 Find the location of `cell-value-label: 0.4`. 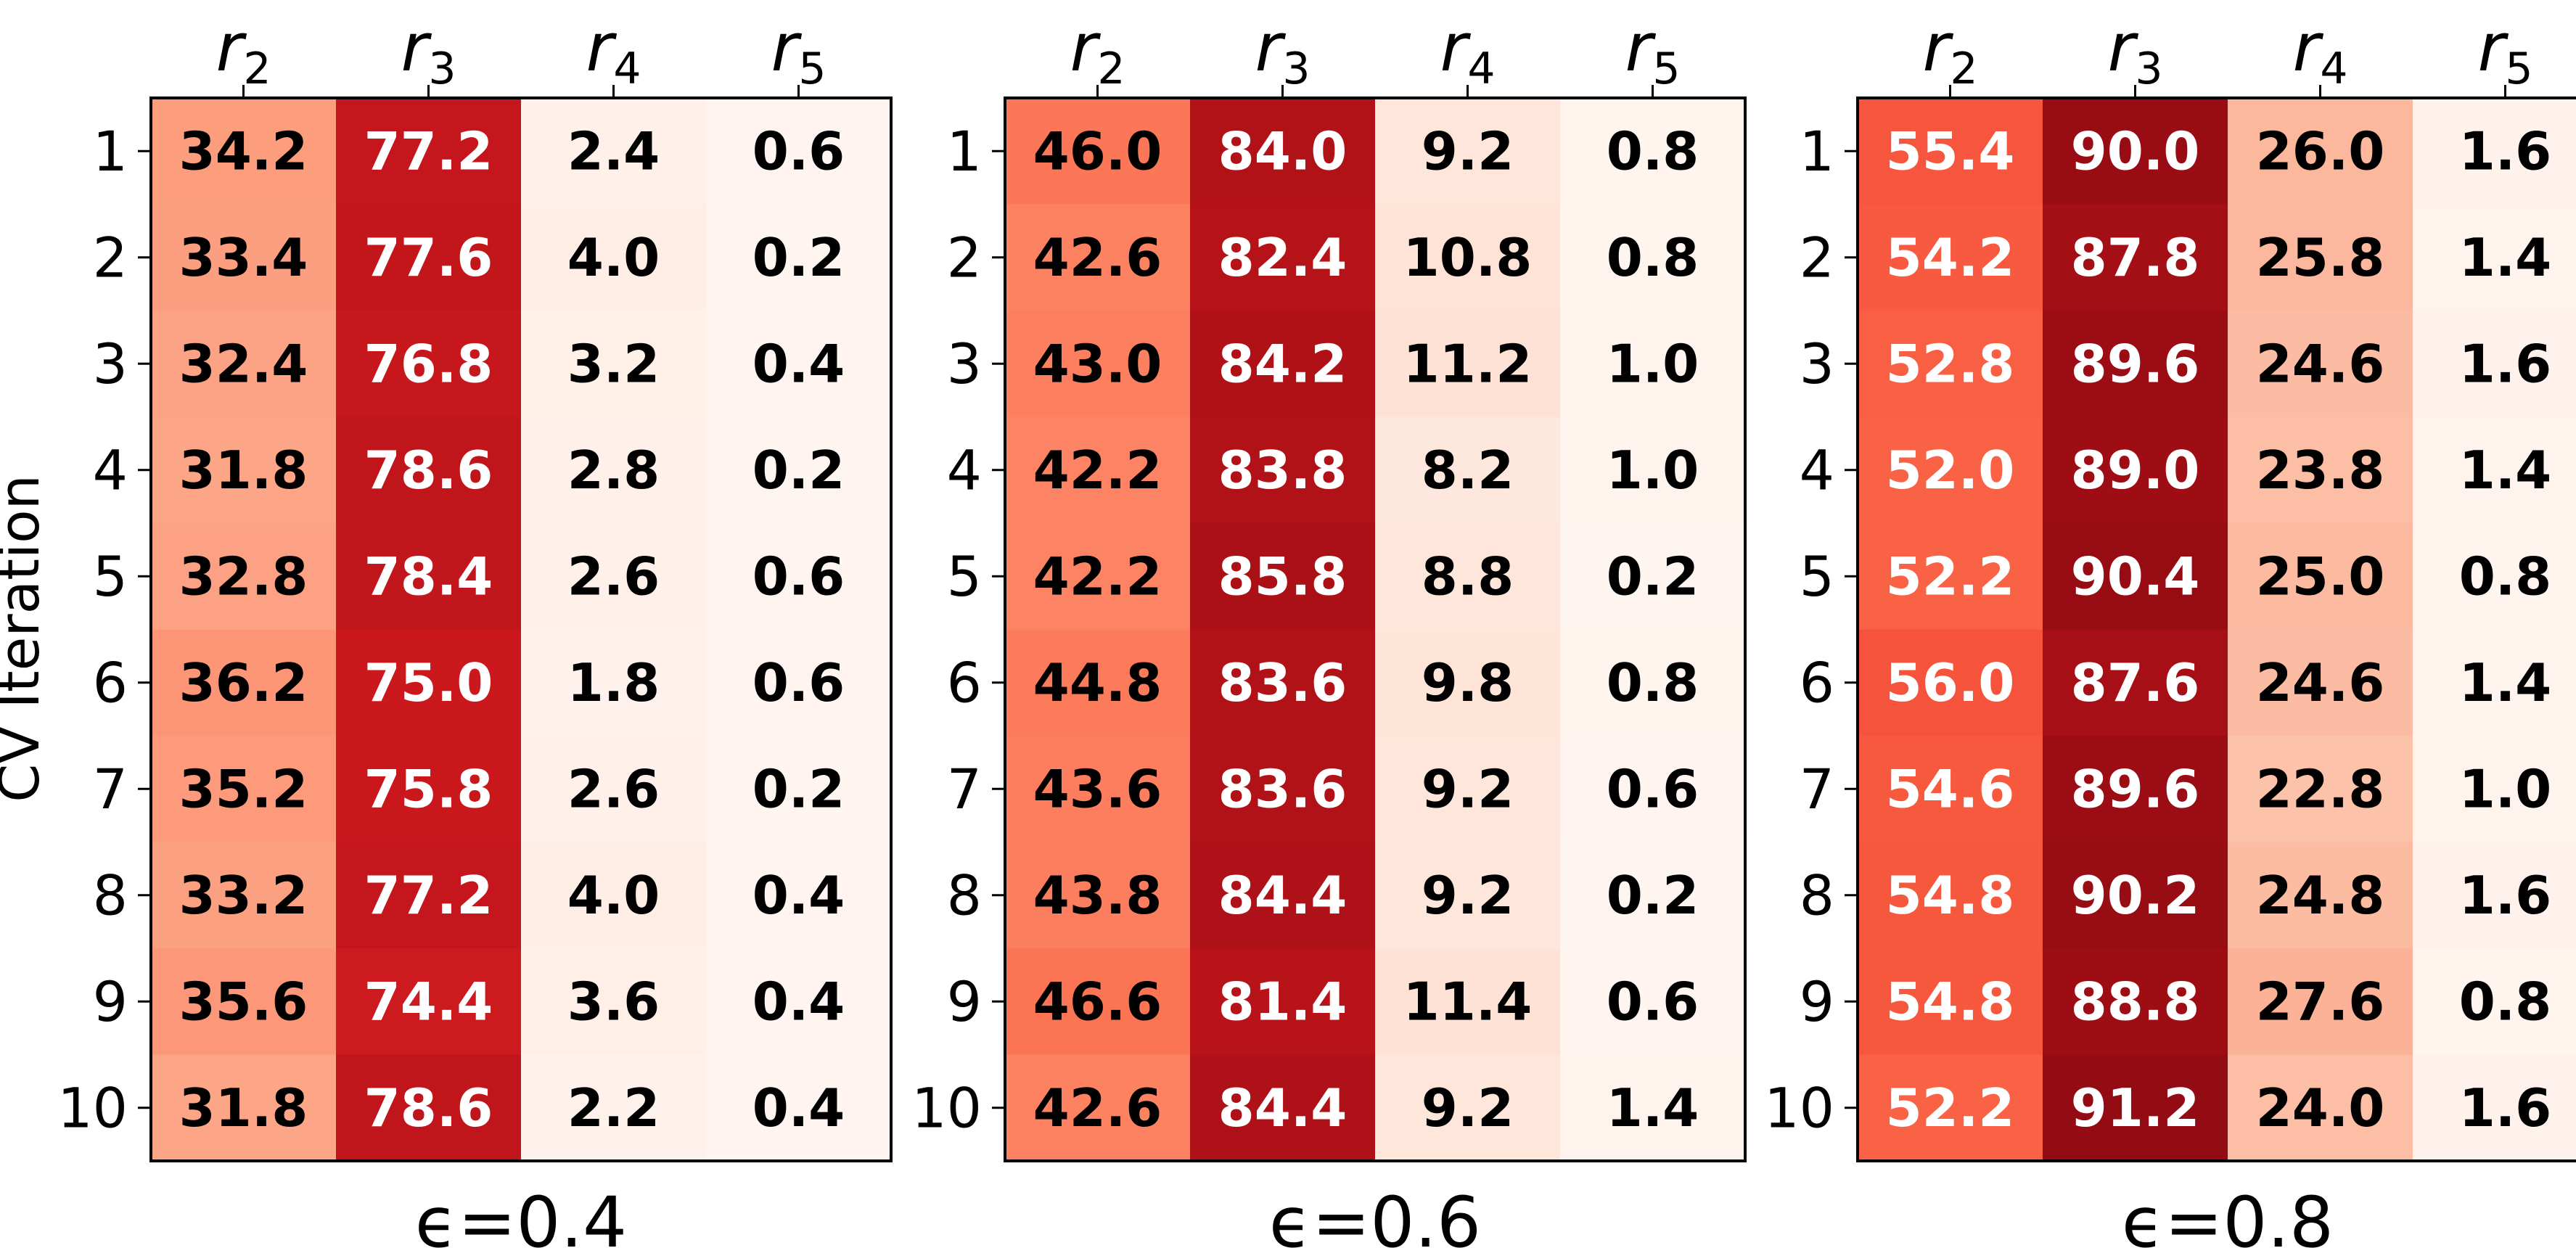

cell-value-label: 0.4 is located at coordinates (798, 1001).